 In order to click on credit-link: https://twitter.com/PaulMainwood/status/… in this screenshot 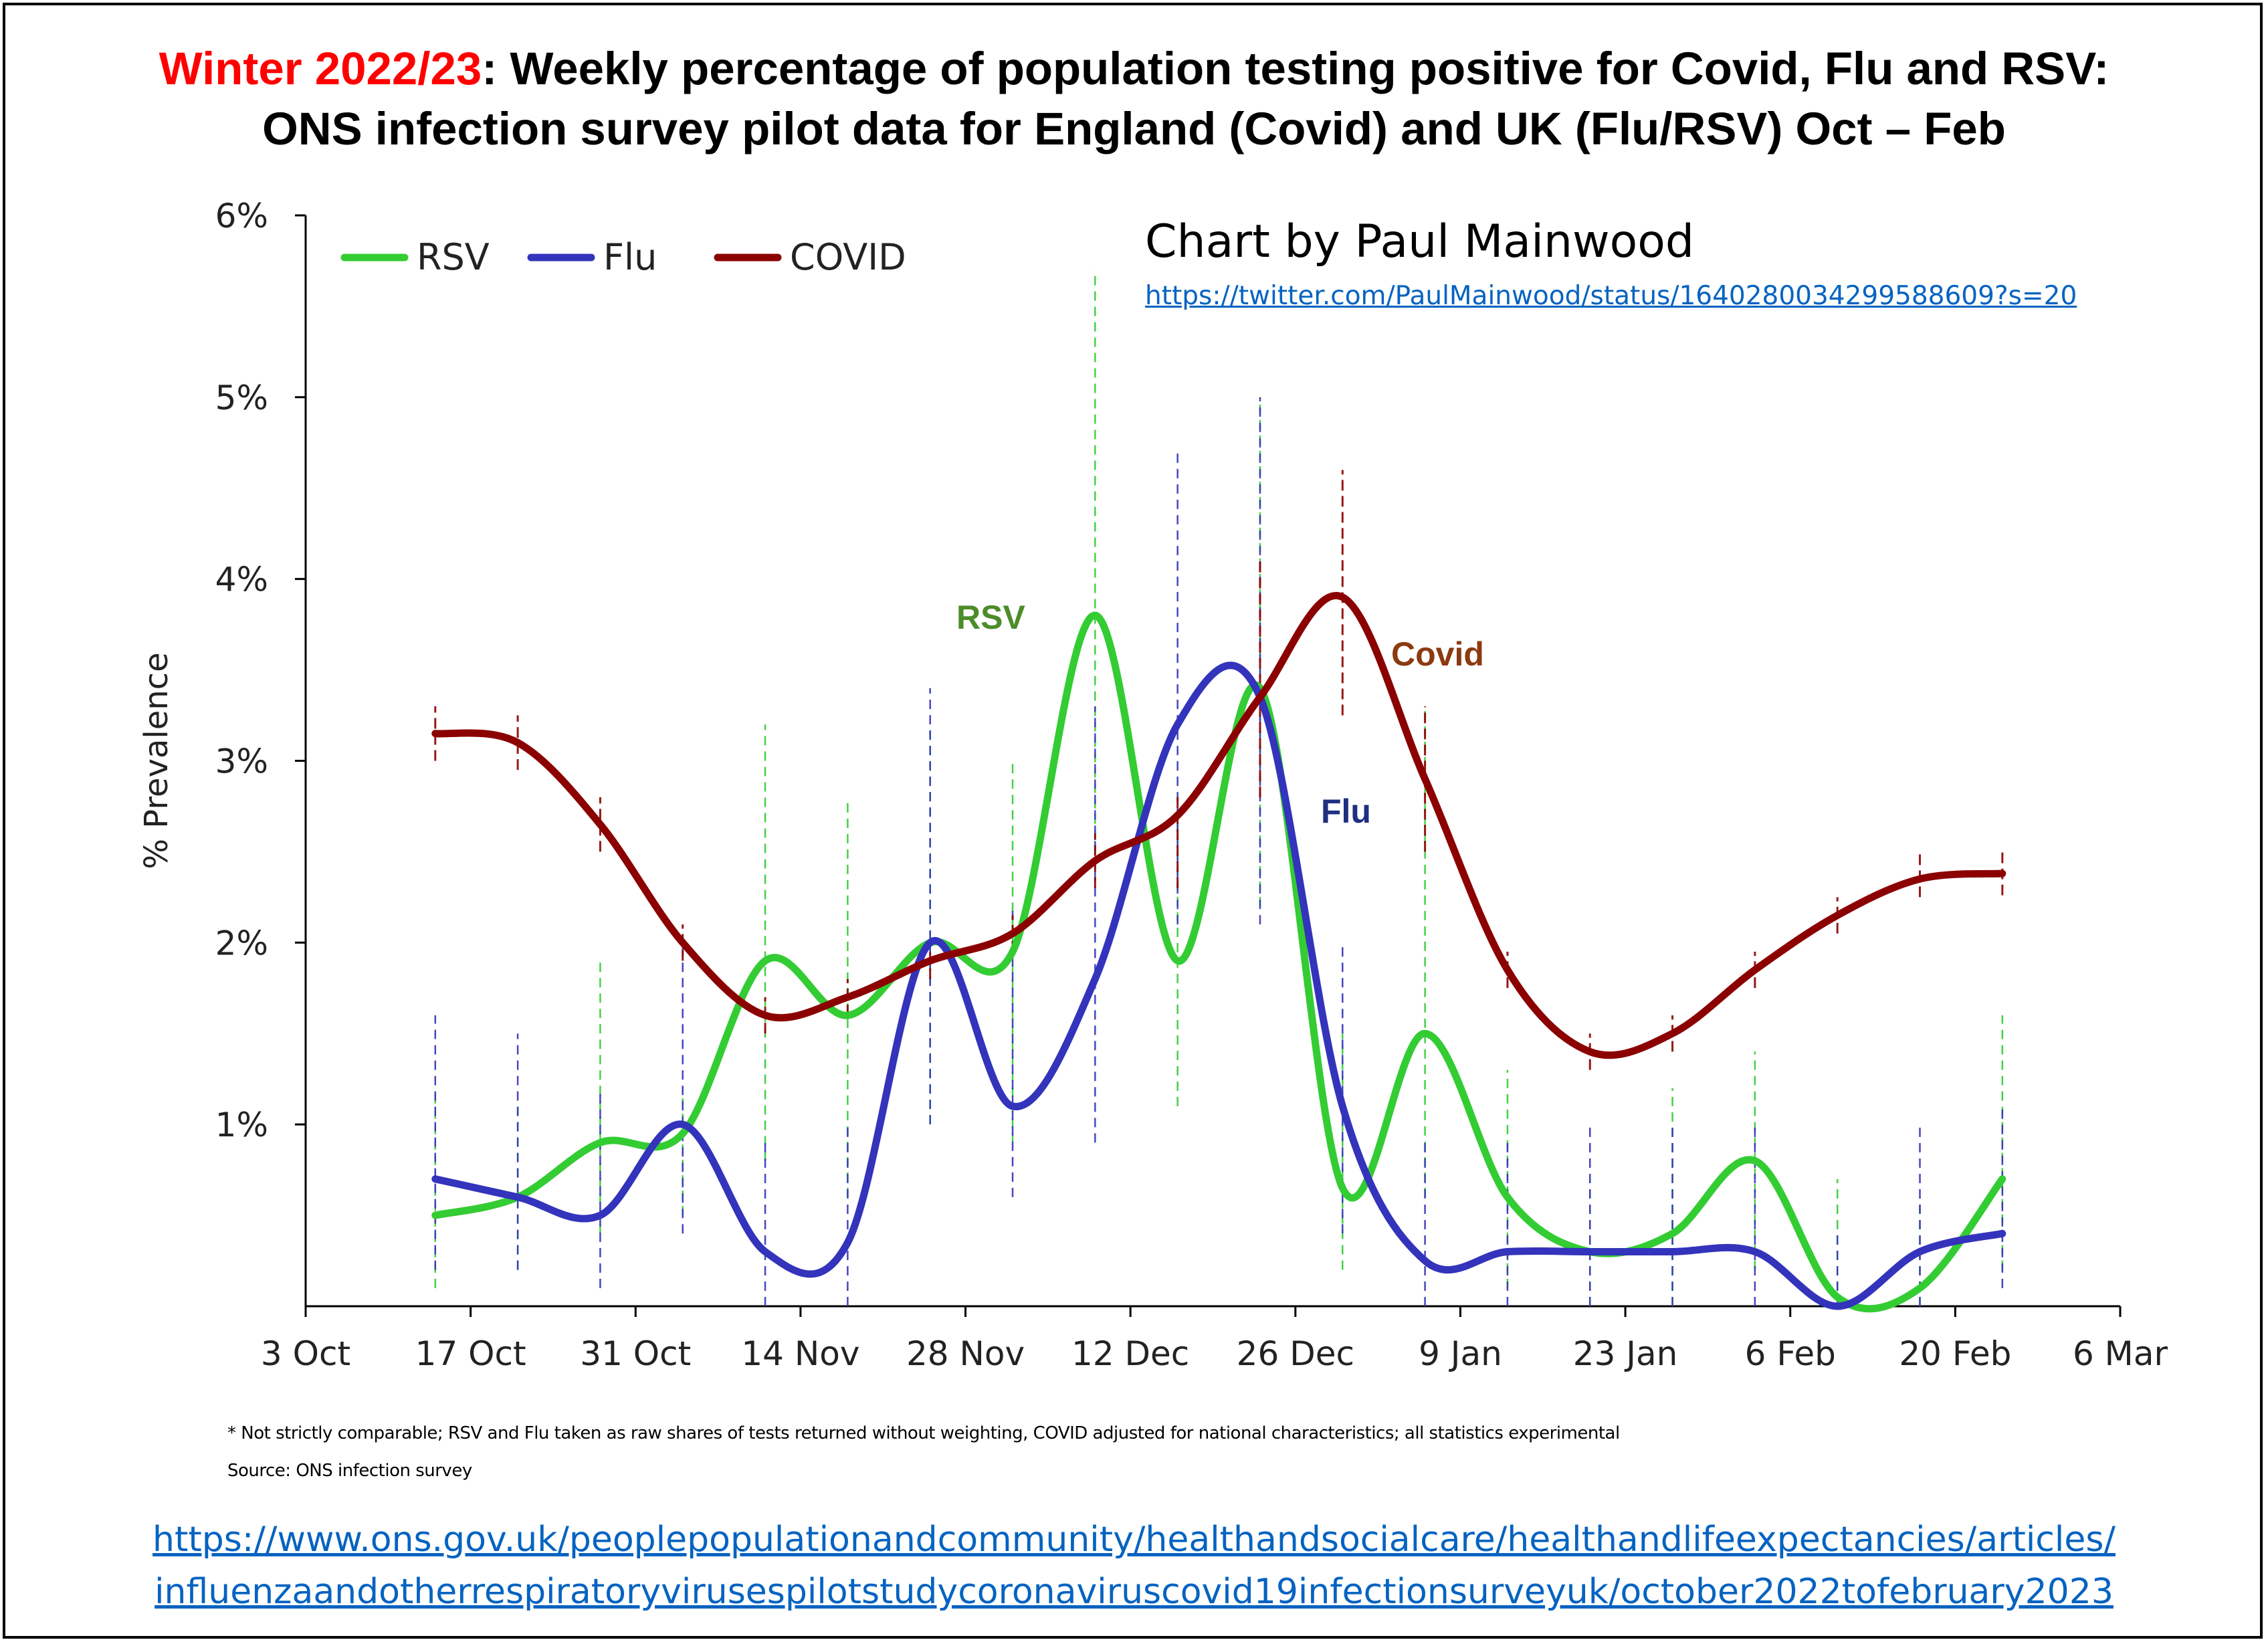, I will do `click(1611, 296)`.